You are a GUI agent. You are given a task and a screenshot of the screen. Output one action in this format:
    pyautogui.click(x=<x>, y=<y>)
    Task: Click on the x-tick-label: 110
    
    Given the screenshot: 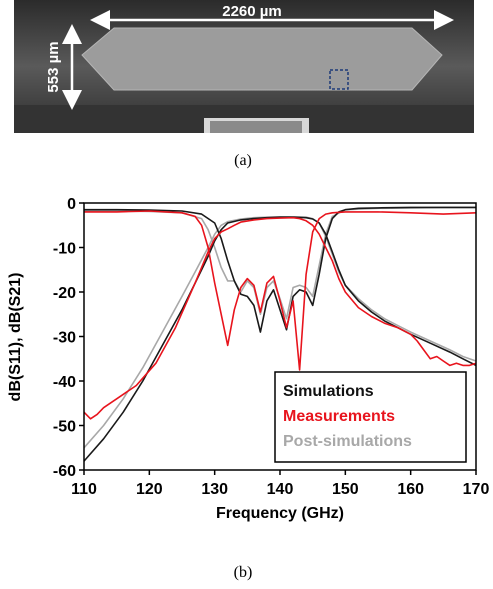 What is the action you would take?
    pyautogui.click(x=84, y=489)
    